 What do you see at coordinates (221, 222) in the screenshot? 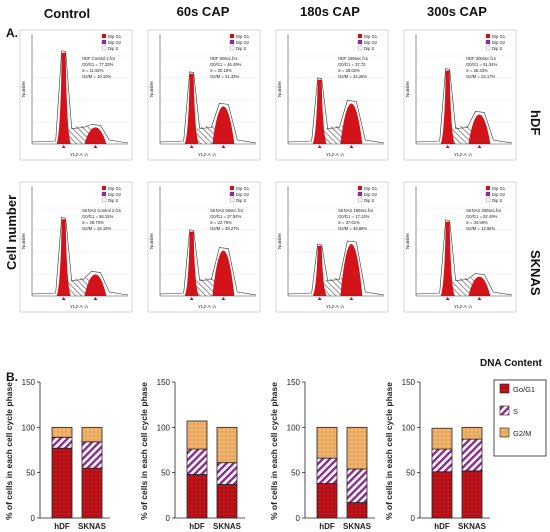
I see `histogram-info-line: S = 22.78%` at bounding box center [221, 222].